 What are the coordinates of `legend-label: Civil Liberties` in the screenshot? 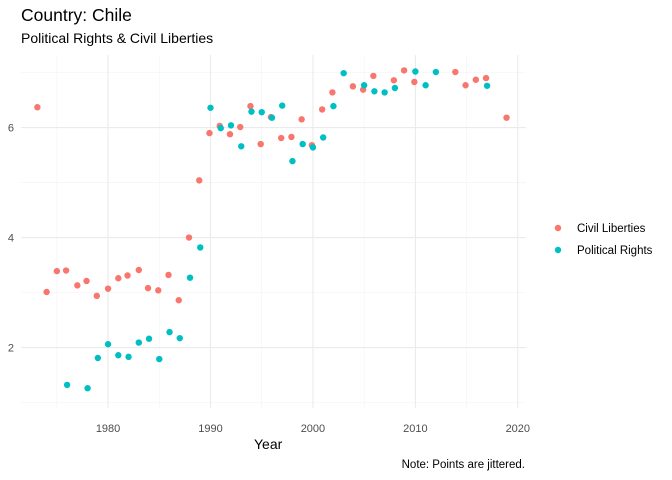 It's located at (611, 229).